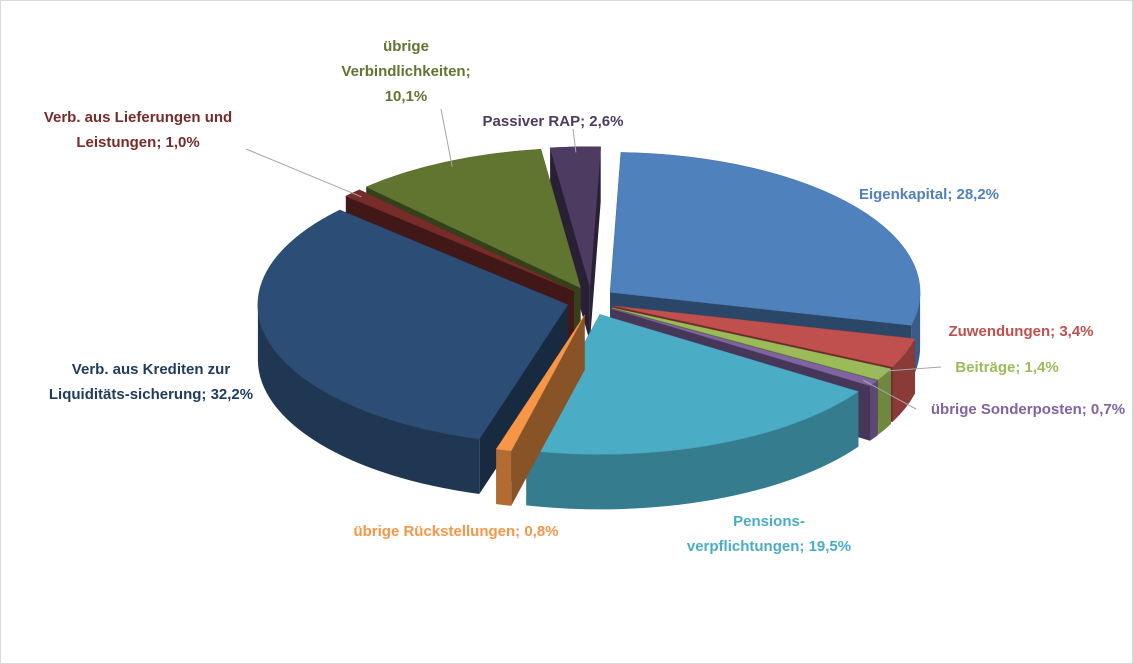 This screenshot has height=664, width=1133. I want to click on category-label: Beiträge;, so click(988, 367).